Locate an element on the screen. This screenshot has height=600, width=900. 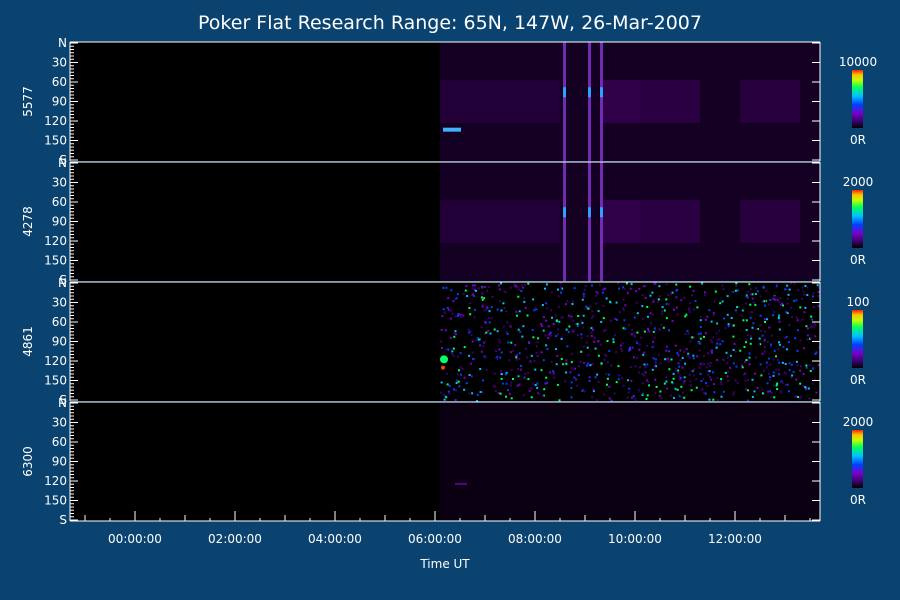
y-tick-label: S is located at coordinates (63, 280).